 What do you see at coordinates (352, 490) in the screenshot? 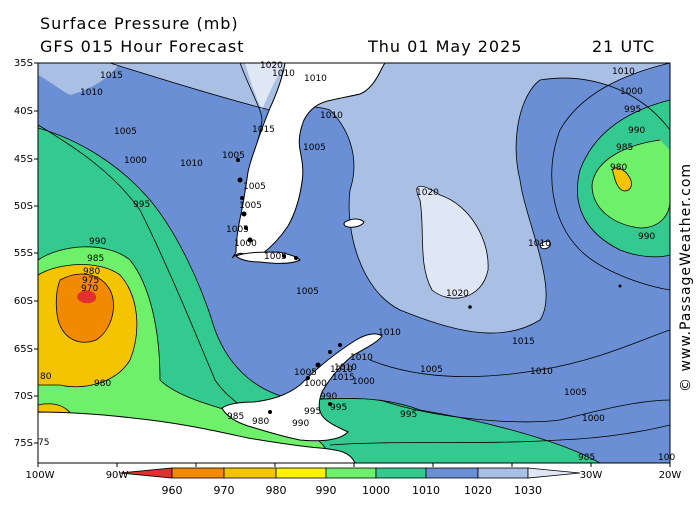
I see `colorbar-labels: 960 970 980 990 1000 1010 1020 1030` at bounding box center [352, 490].